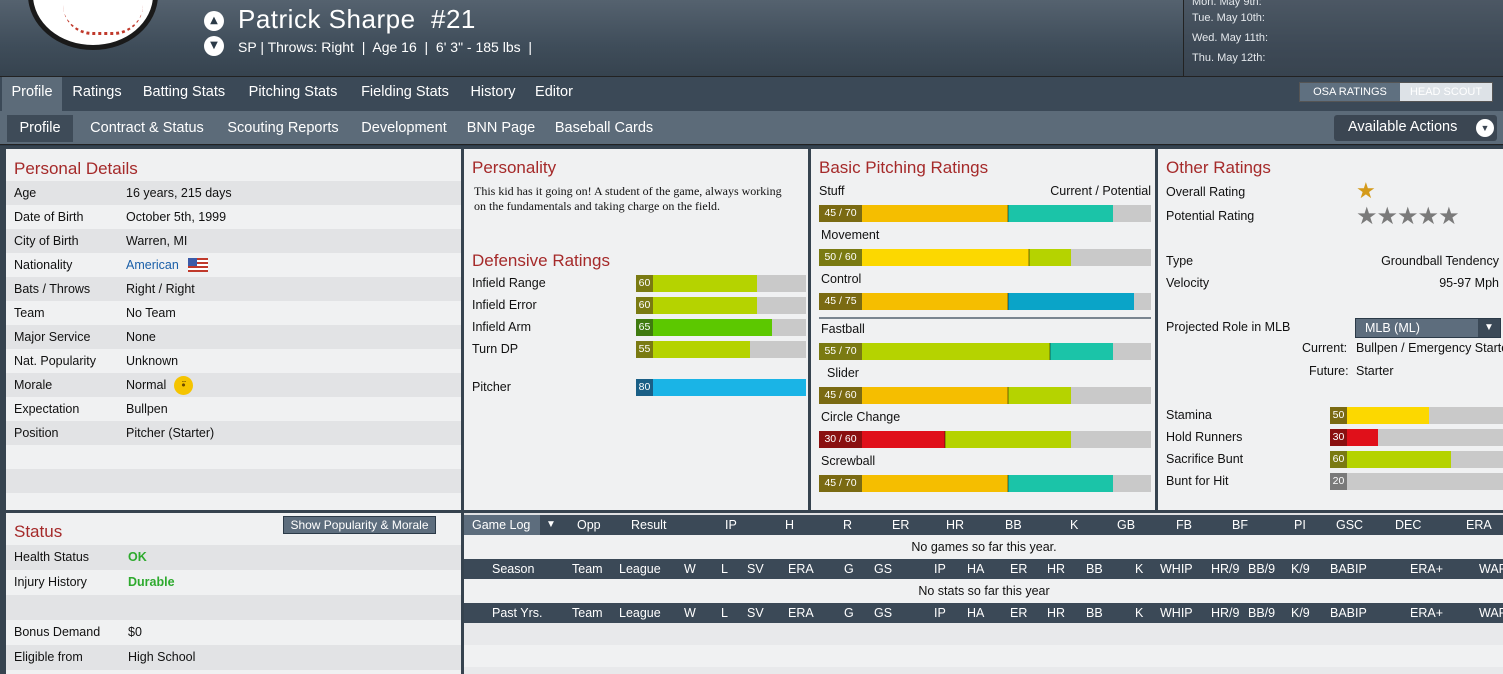 The height and width of the screenshot is (674, 1503). Describe the element at coordinates (1491, 569) in the screenshot. I see `season-col: WAR` at that location.